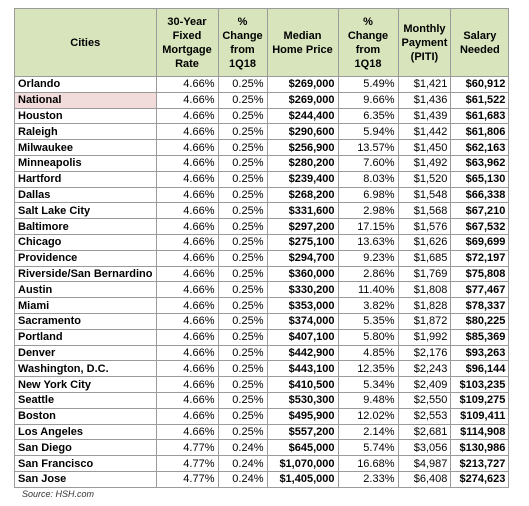 The height and width of the screenshot is (506, 529). What do you see at coordinates (480, 211) in the screenshot?
I see `table-cell: $67,210` at bounding box center [480, 211].